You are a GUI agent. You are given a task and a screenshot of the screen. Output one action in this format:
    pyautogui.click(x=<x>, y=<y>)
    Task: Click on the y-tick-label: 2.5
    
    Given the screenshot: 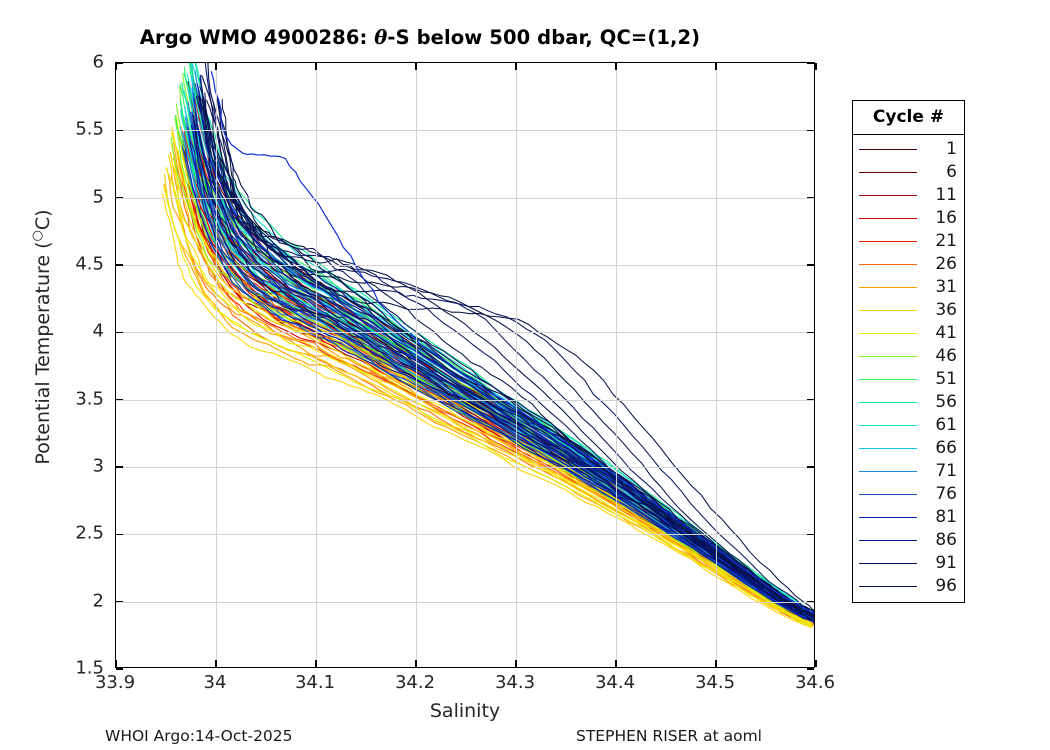 What is the action you would take?
    pyautogui.click(x=89, y=533)
    